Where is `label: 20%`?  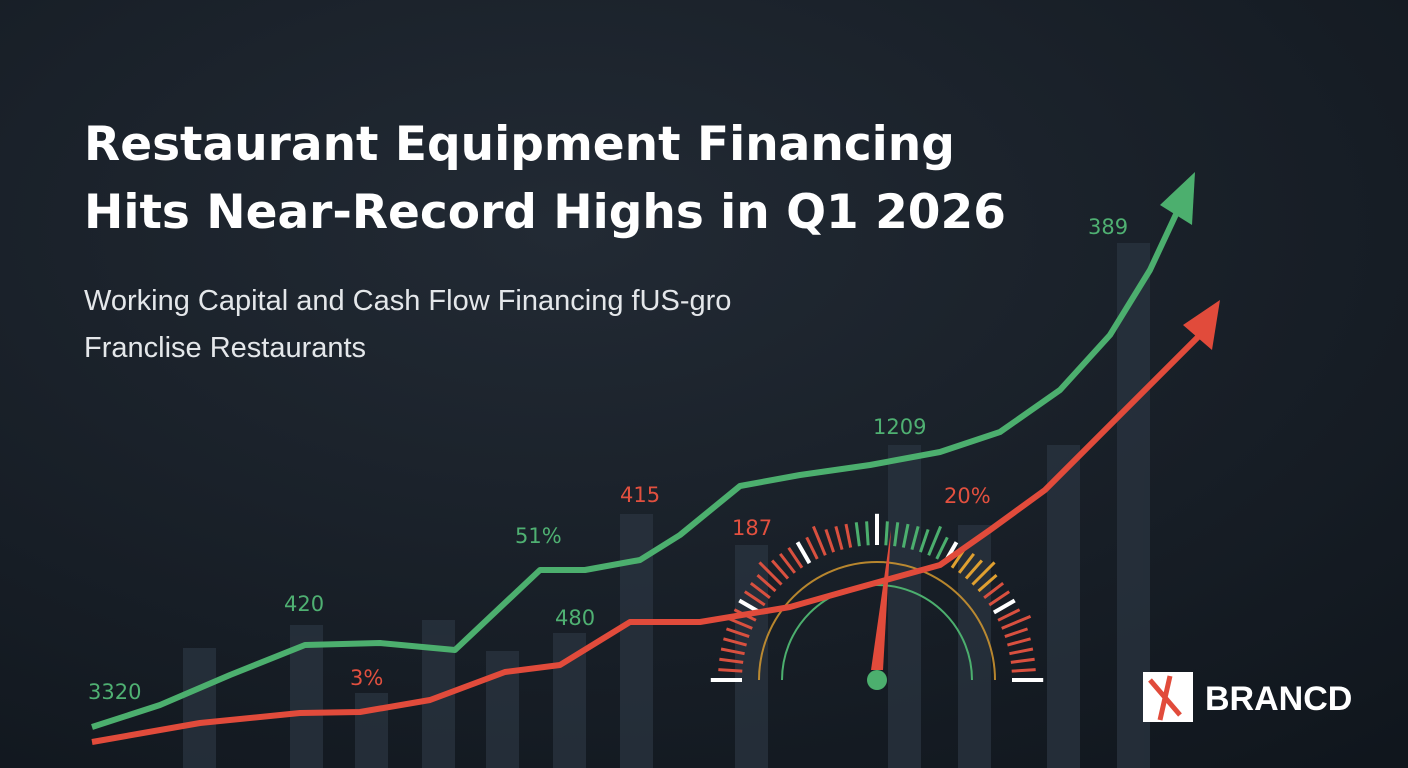
label: 20% is located at coordinates (967, 496).